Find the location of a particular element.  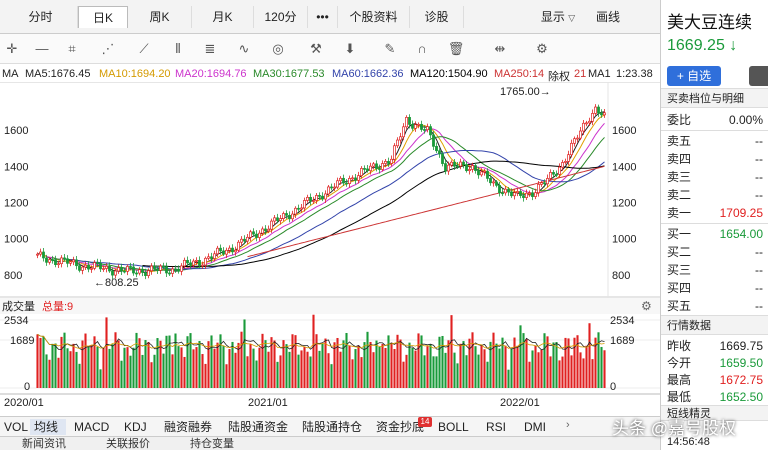

tab-news: 新闻资讯 is located at coordinates (44, 444).